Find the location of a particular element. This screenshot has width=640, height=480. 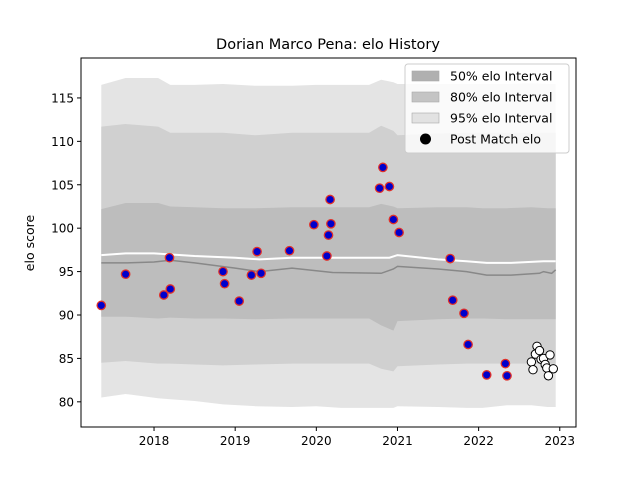

y-tick-label: 85 is located at coordinates (66, 359).